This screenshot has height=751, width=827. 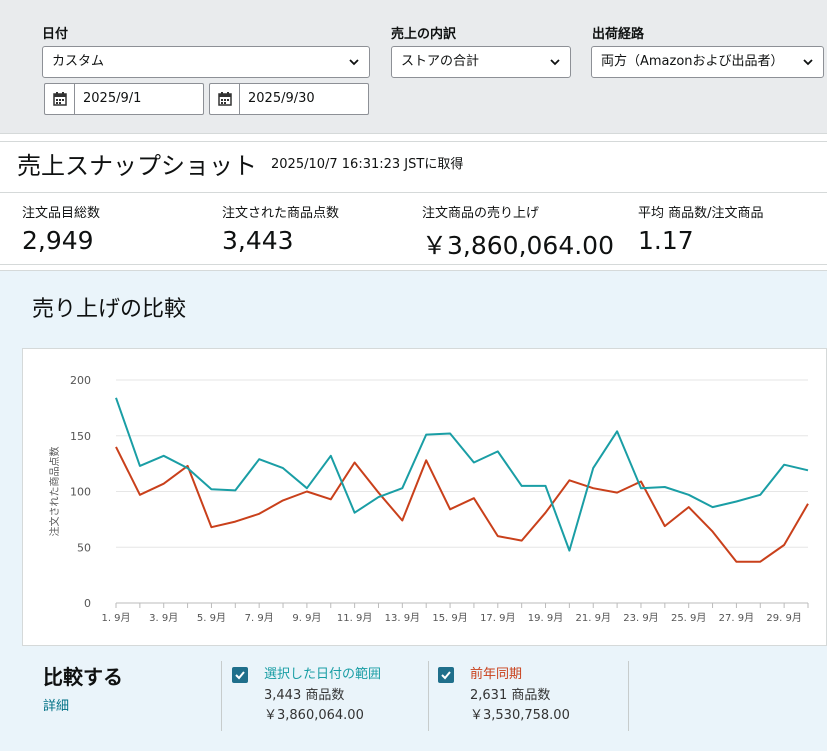 What do you see at coordinates (163, 618) in the screenshot?
I see `x-tick-label: 3. 9月` at bounding box center [163, 618].